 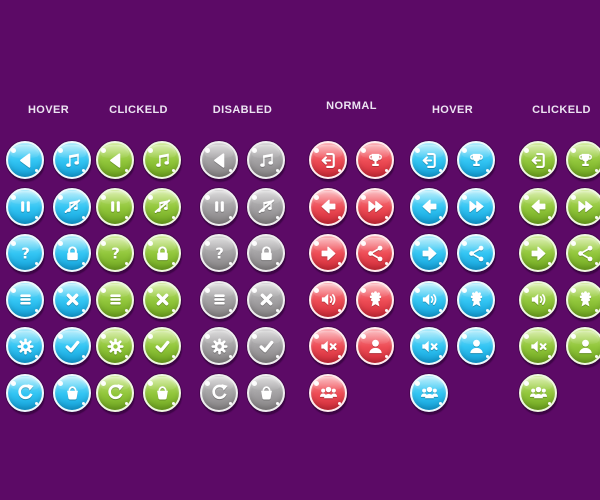 I want to click on music-off-icon, so click(x=72, y=206).